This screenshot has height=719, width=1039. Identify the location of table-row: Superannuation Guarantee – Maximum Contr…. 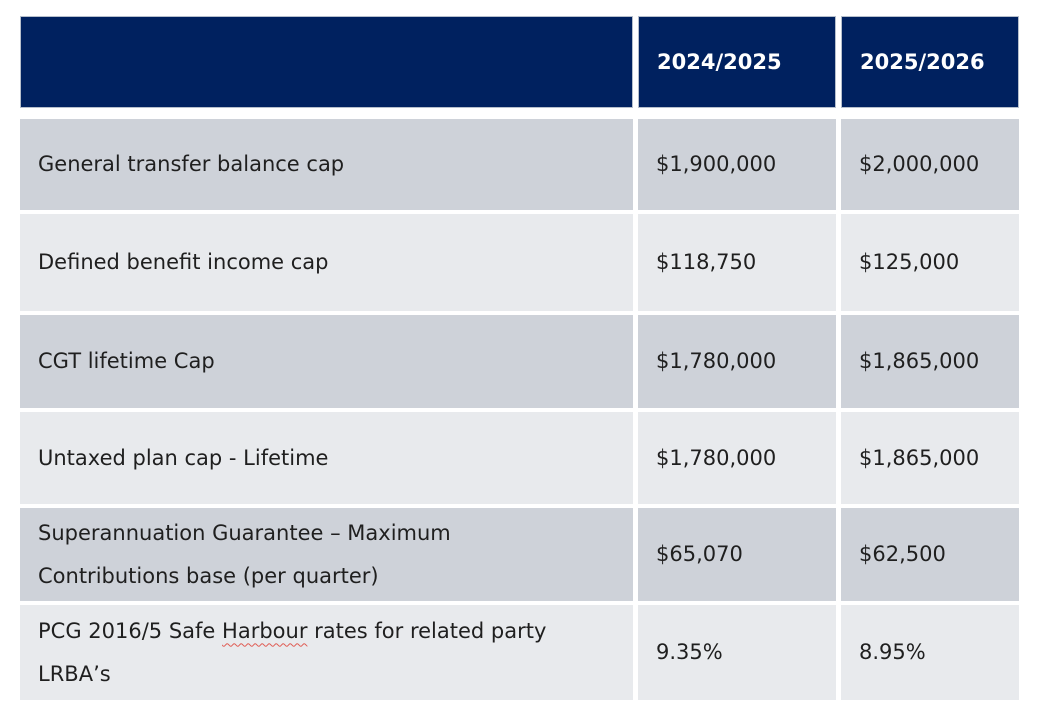
(519, 554).